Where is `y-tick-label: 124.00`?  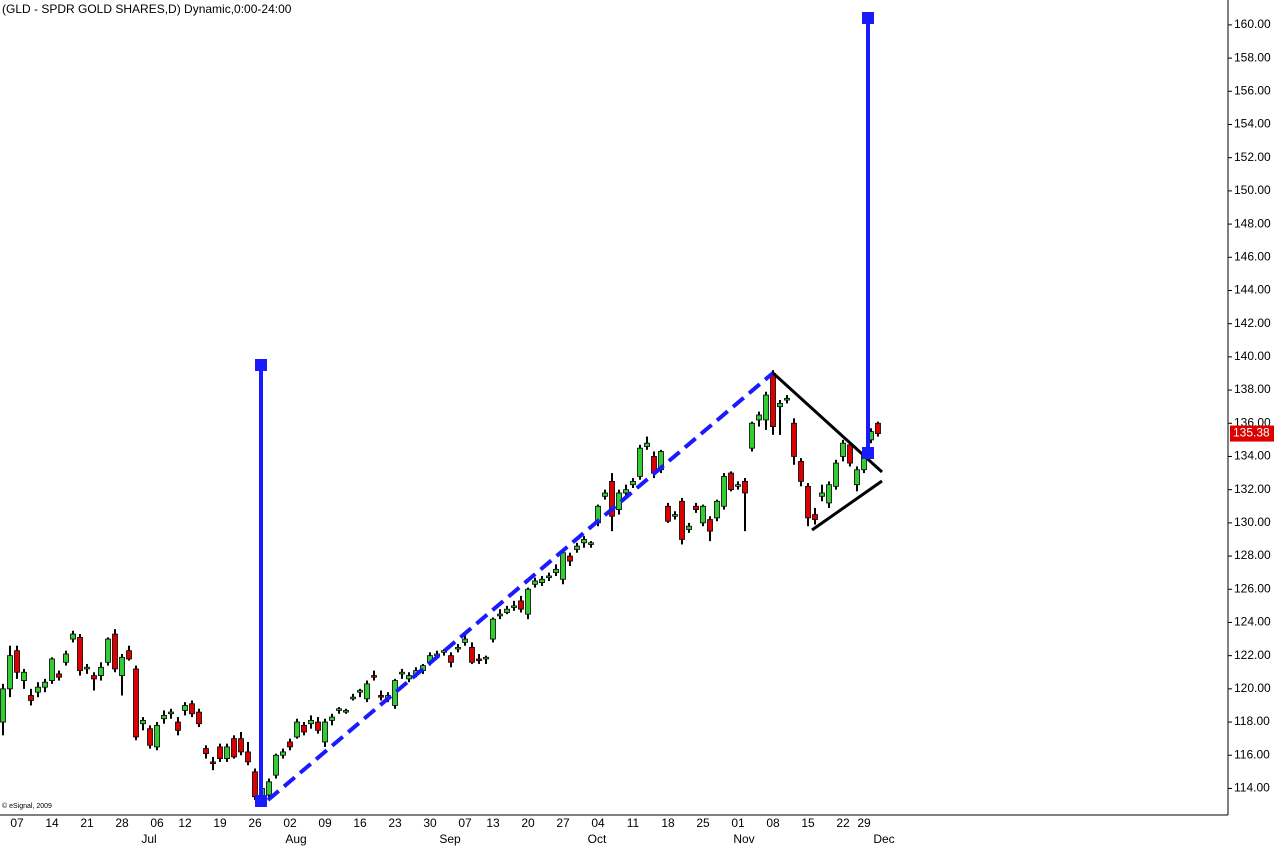 y-tick-label: 124.00 is located at coordinates (1252, 622).